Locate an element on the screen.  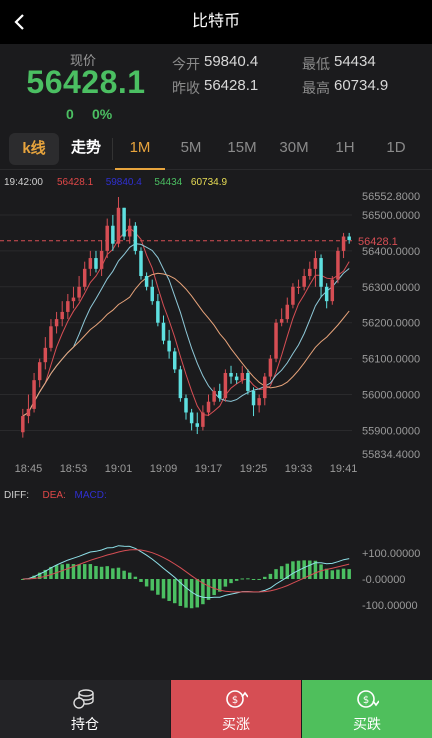
coin-down-icon: $ is located at coordinates (368, 699).